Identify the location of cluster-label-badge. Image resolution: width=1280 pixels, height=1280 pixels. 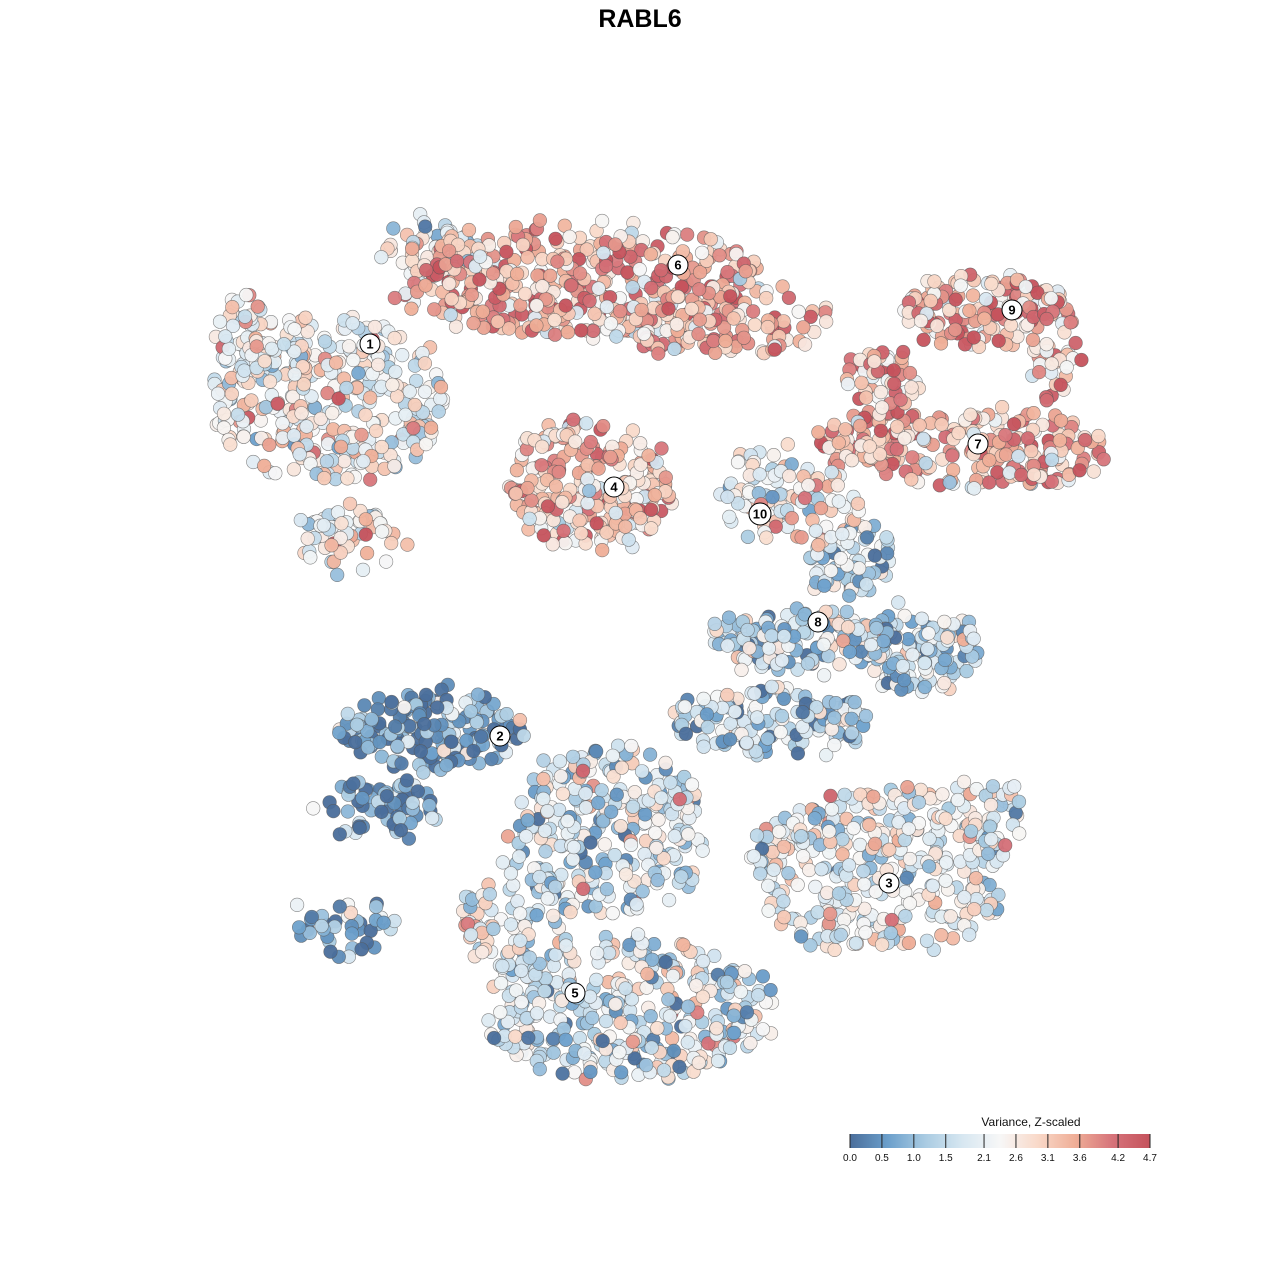
(500, 736).